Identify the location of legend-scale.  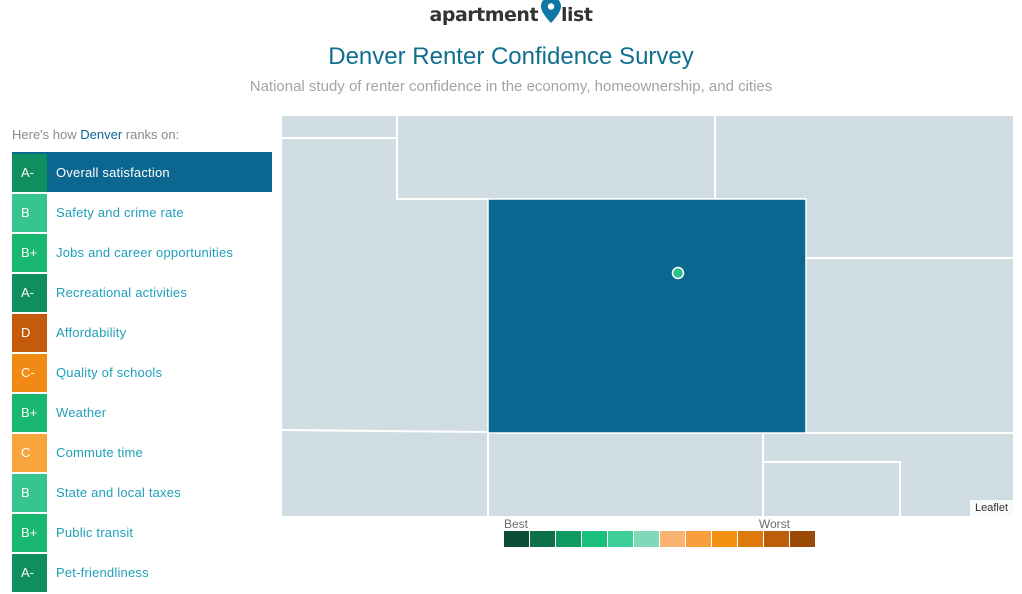
(660, 539).